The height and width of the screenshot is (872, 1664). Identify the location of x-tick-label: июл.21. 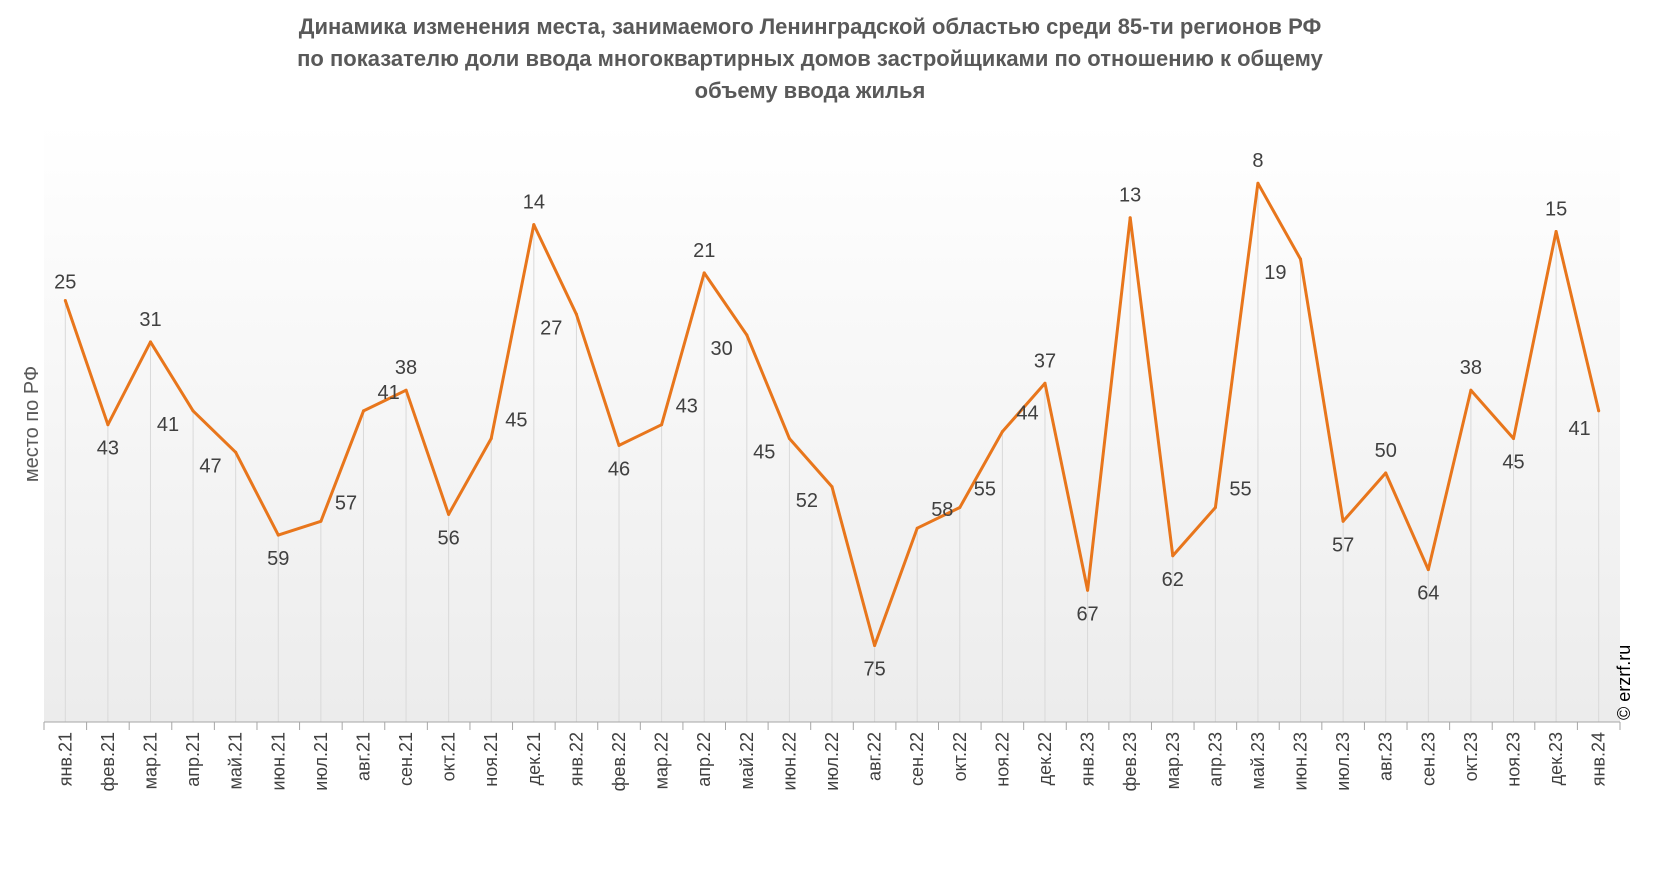
(321, 761).